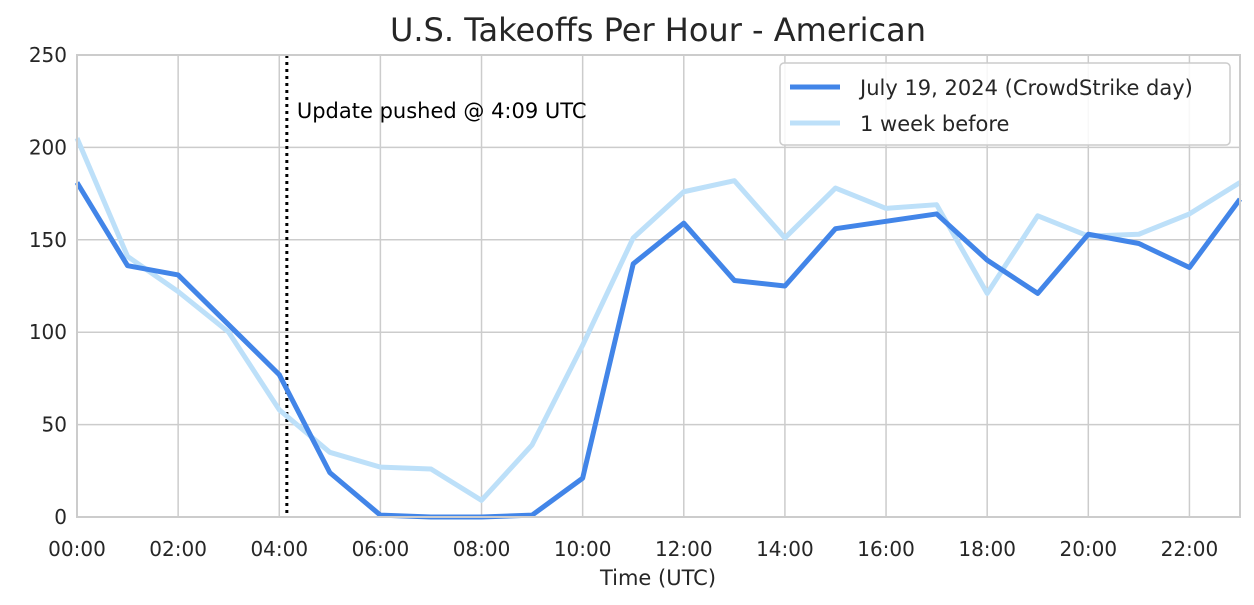 This screenshot has width=1254, height=605. I want to click on legend-label-1: 1 week before, so click(934, 124).